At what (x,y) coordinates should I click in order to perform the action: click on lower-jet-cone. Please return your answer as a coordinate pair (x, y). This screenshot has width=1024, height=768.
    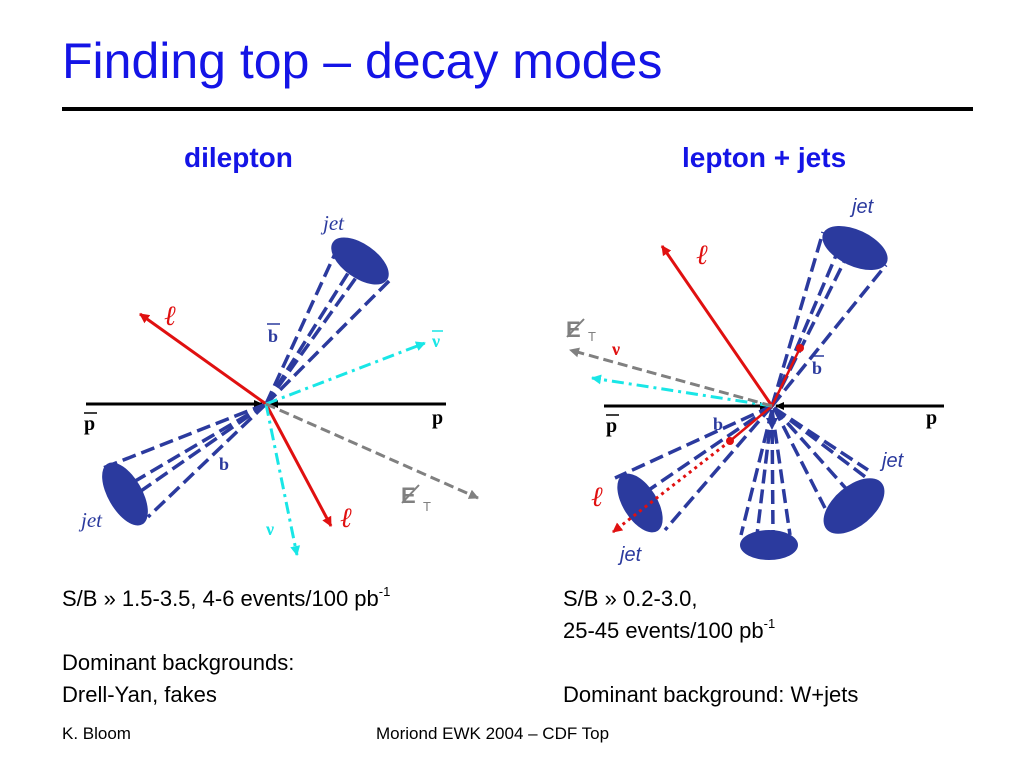
    Looking at the image, I should click on (125, 494).